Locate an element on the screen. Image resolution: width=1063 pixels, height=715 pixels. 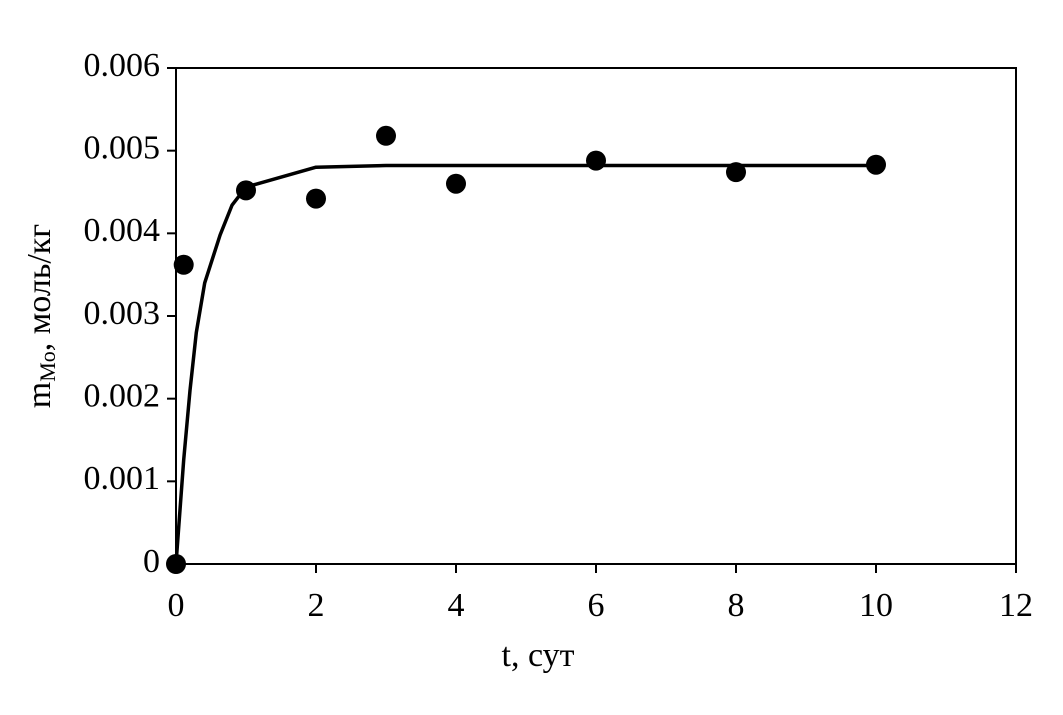
x-tick-label: 4 is located at coordinates (456, 605).